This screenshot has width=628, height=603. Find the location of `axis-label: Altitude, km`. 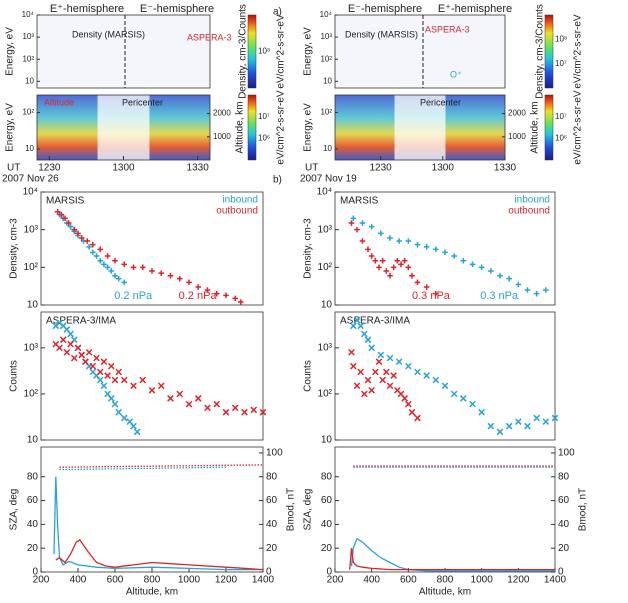

axis-label: Altitude, km is located at coordinates (535, 127).